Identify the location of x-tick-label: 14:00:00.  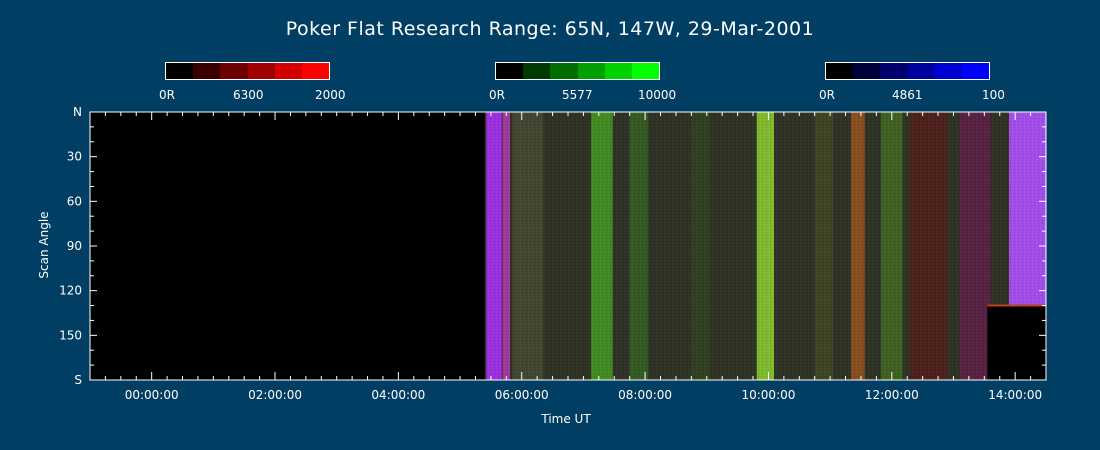
(1015, 395).